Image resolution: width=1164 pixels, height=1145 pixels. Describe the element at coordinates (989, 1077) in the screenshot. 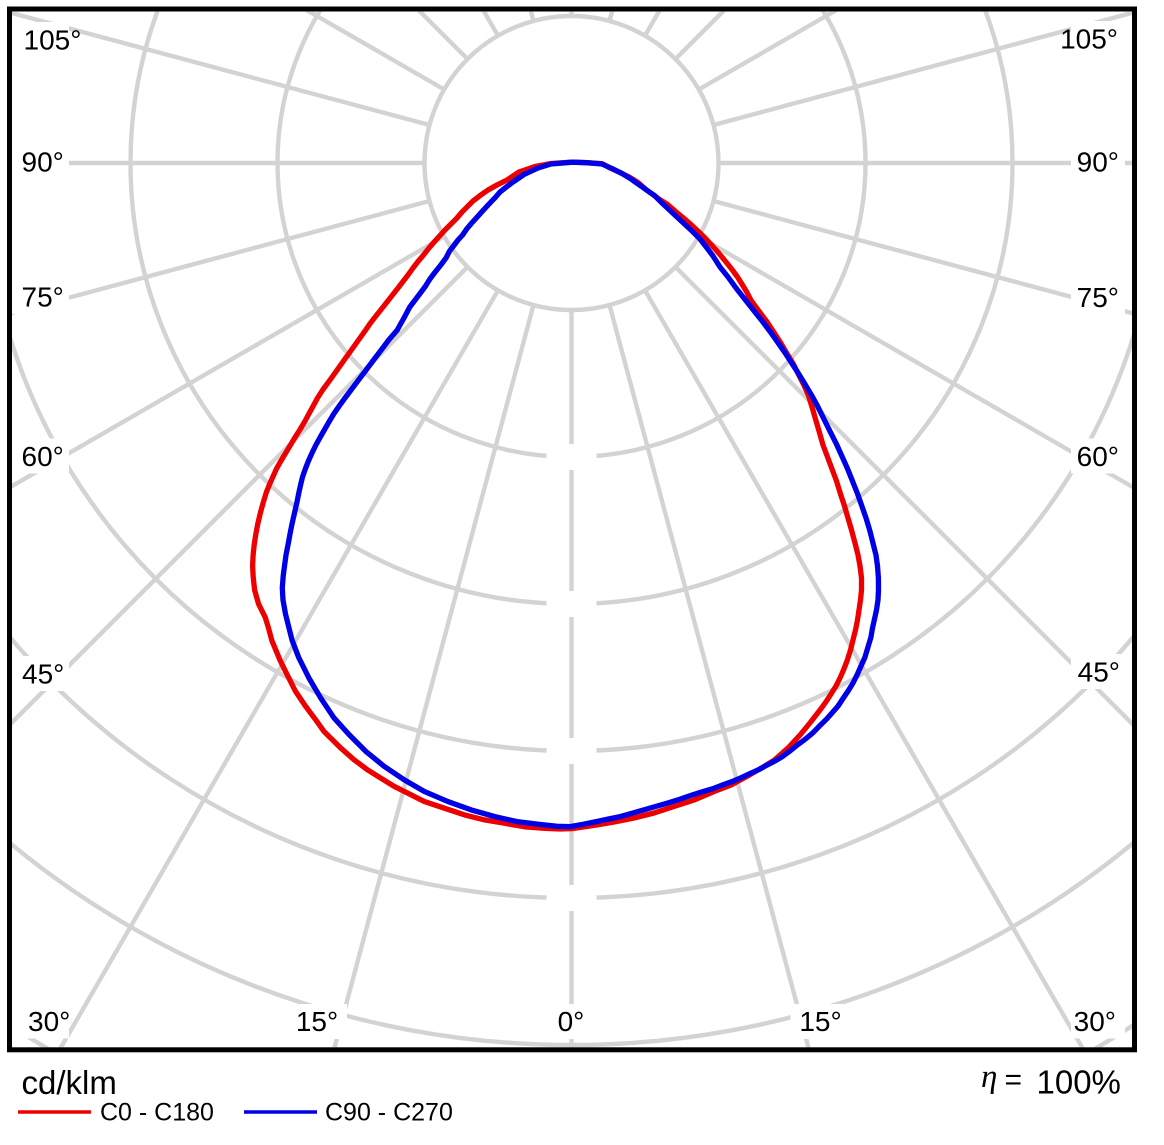

I see `svg-text: η` at that location.